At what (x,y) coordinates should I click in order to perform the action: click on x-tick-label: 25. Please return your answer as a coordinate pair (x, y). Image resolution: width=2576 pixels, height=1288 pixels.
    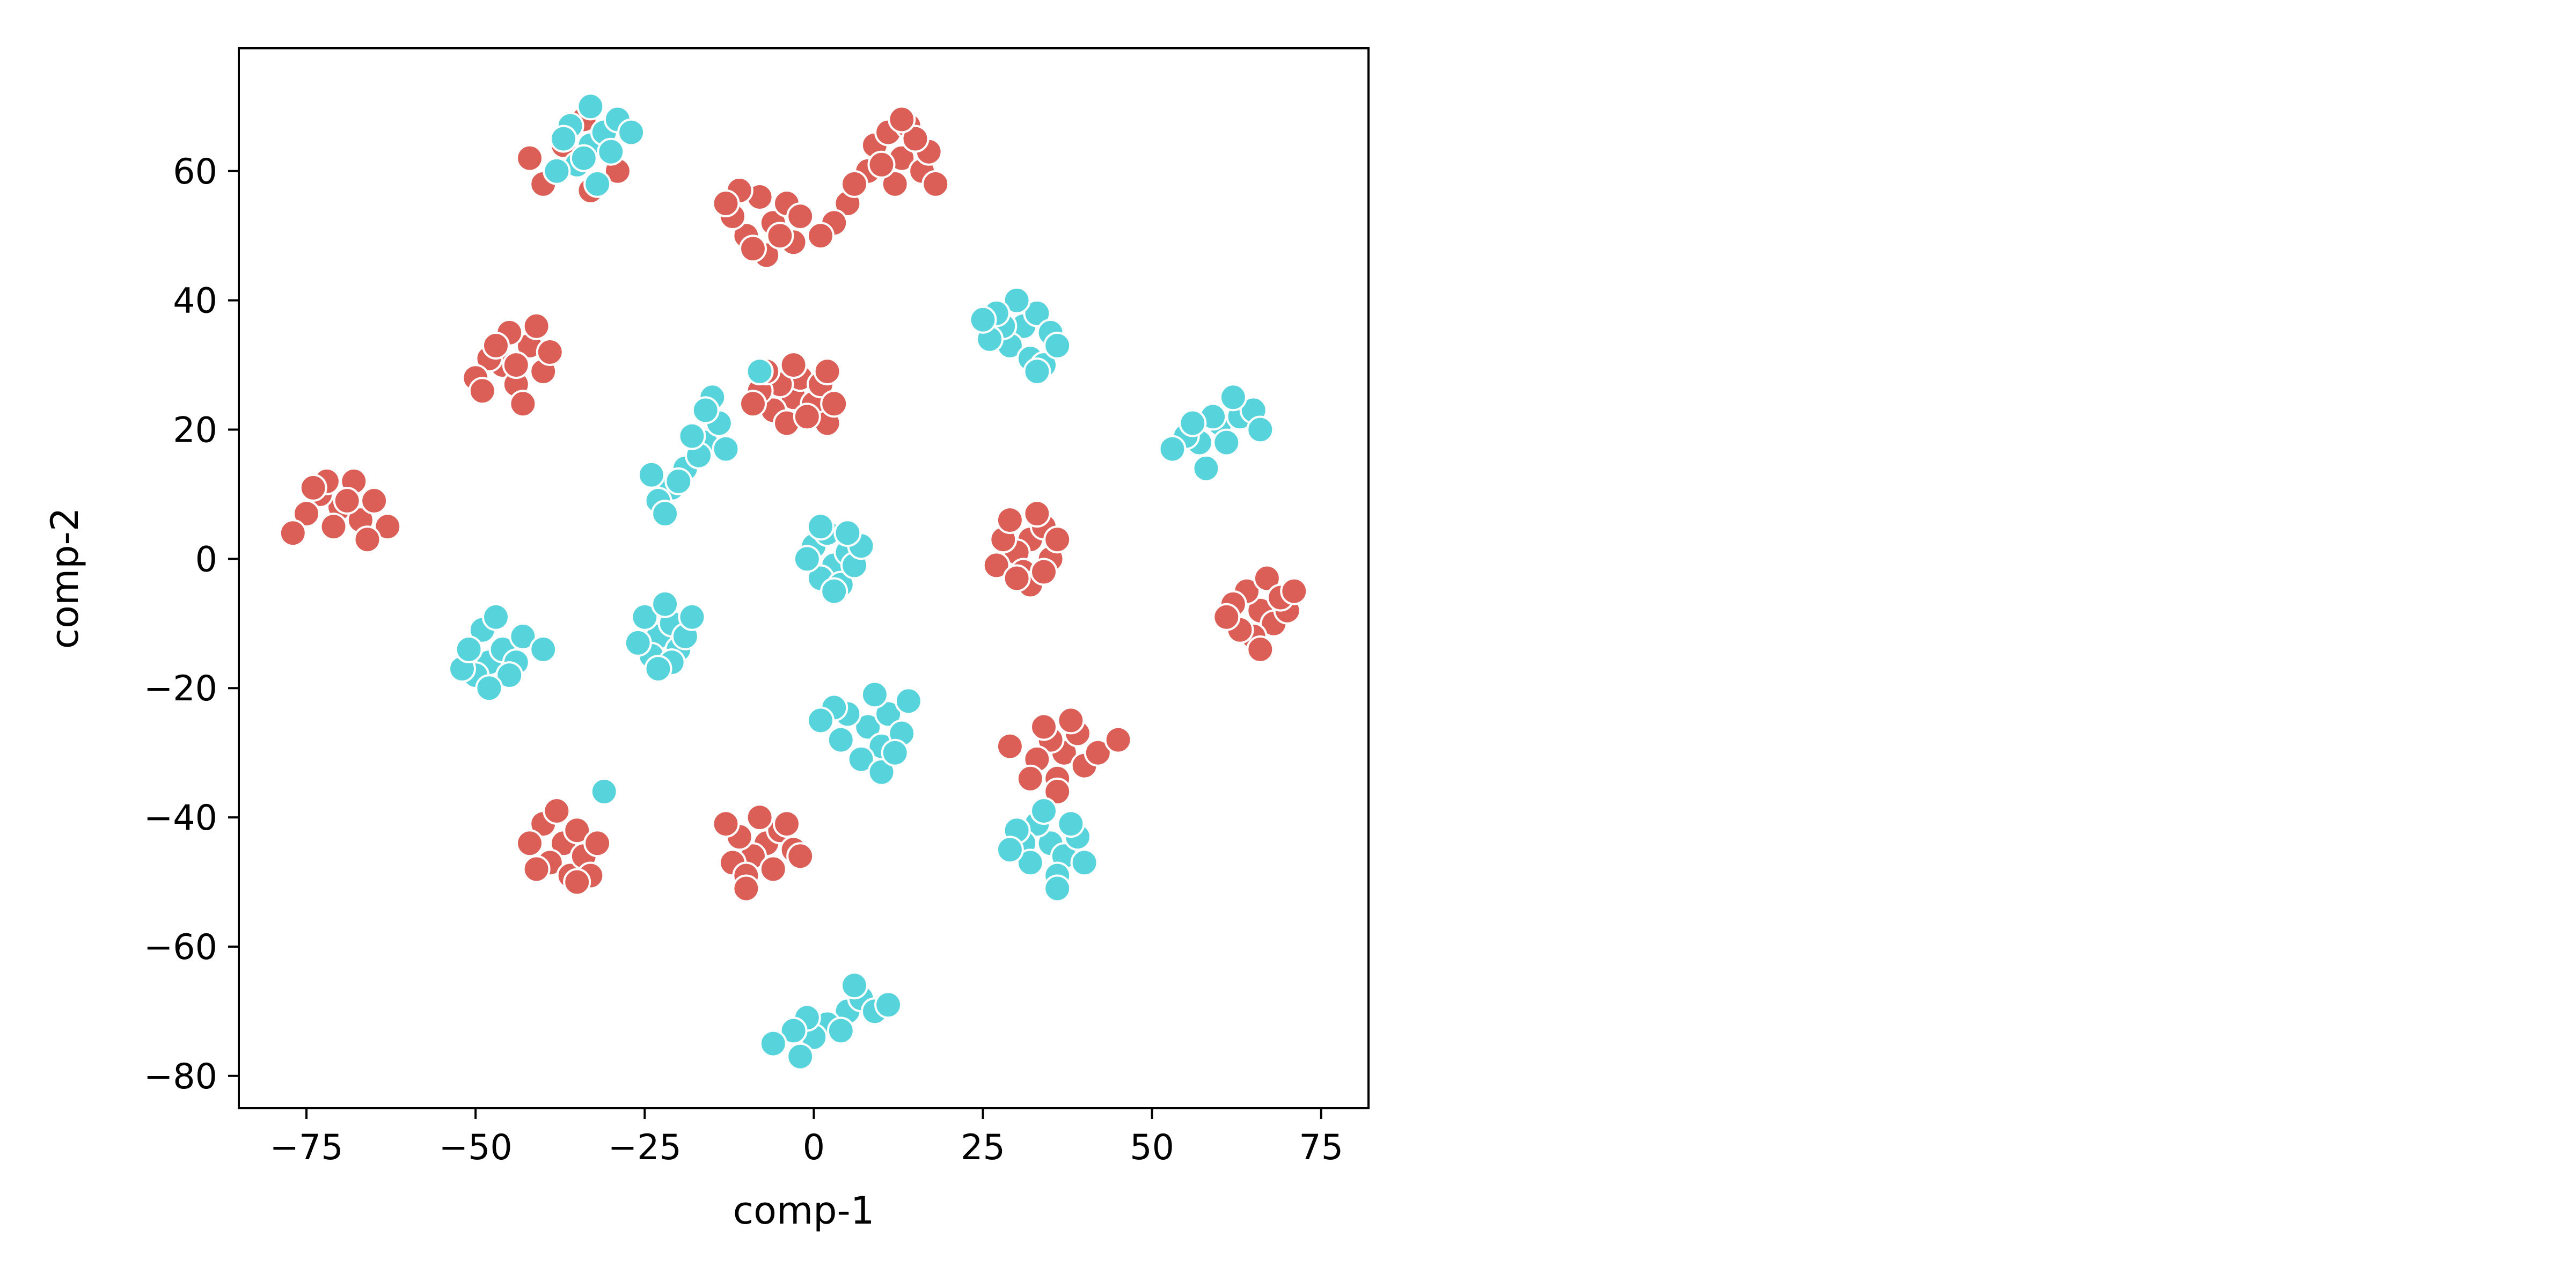
    Looking at the image, I should click on (983, 1148).